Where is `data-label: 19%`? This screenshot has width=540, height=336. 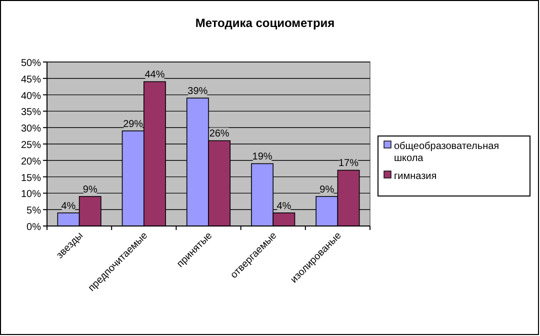
data-label: 19% is located at coordinates (262, 157).